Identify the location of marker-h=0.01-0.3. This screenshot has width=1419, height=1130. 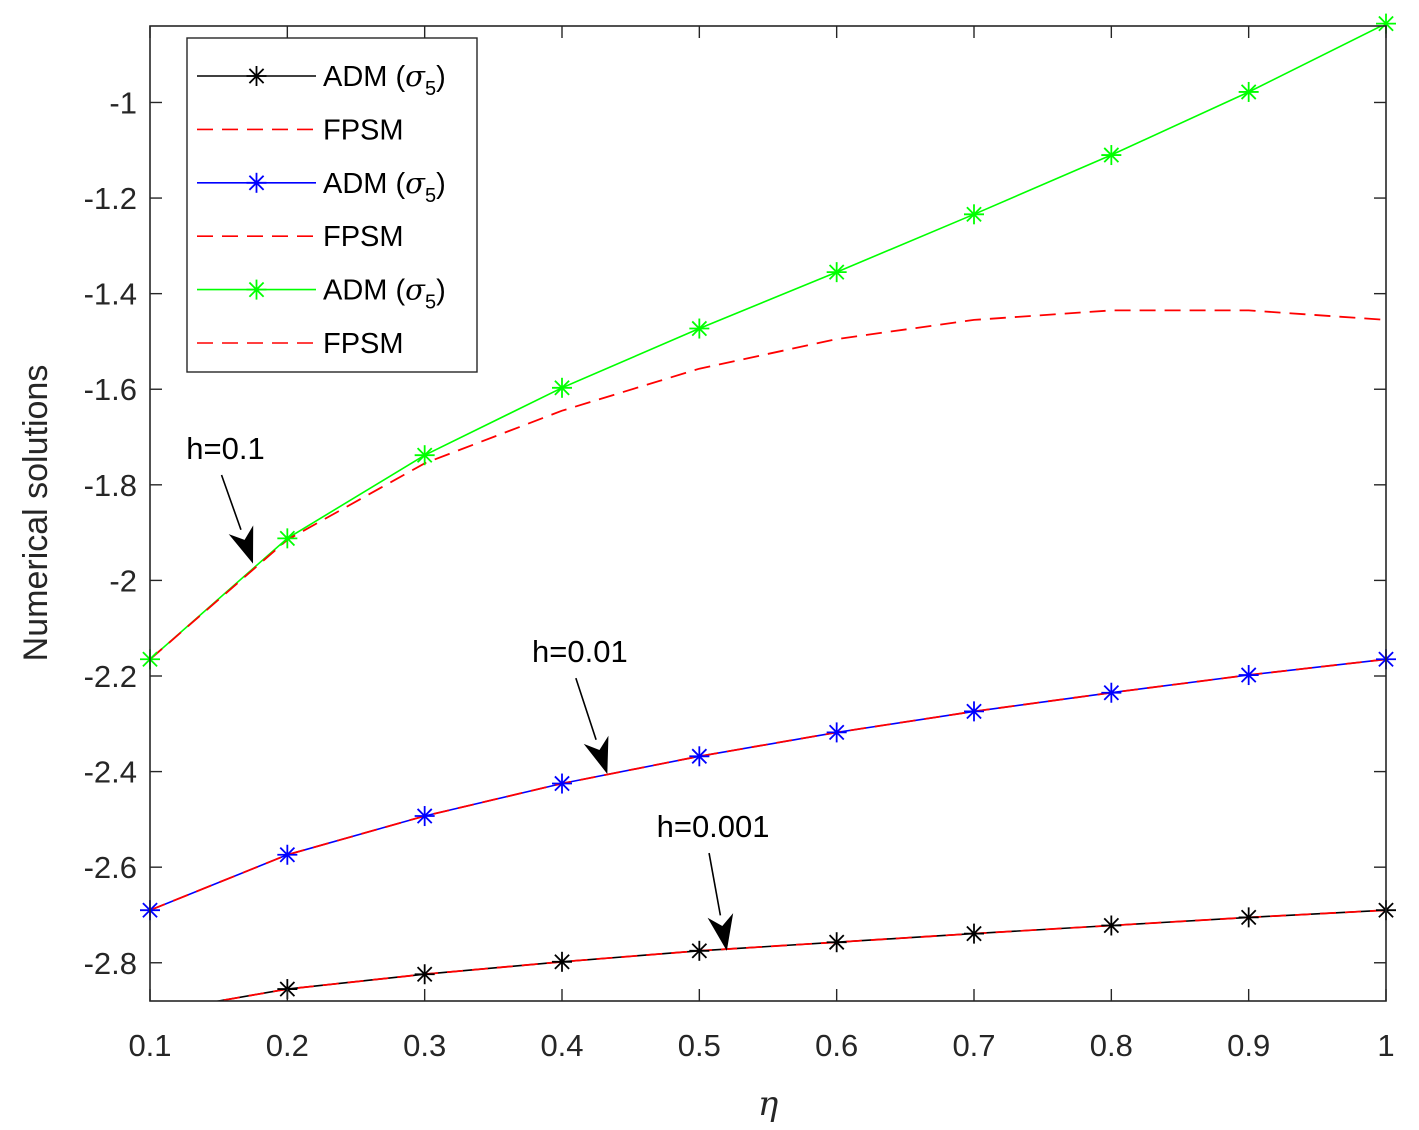
(424, 816).